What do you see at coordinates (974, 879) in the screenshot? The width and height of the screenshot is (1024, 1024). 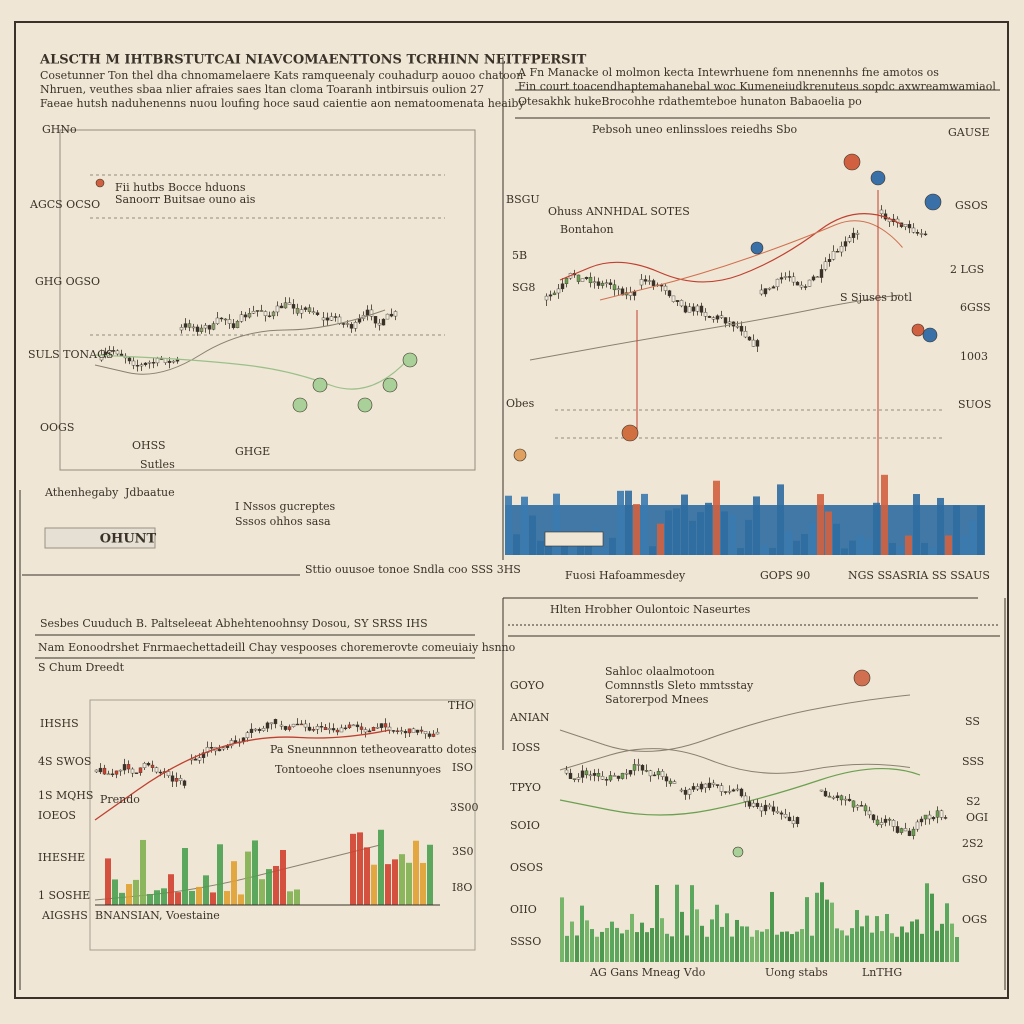 I see `y-label-right: GSO` at bounding box center [974, 879].